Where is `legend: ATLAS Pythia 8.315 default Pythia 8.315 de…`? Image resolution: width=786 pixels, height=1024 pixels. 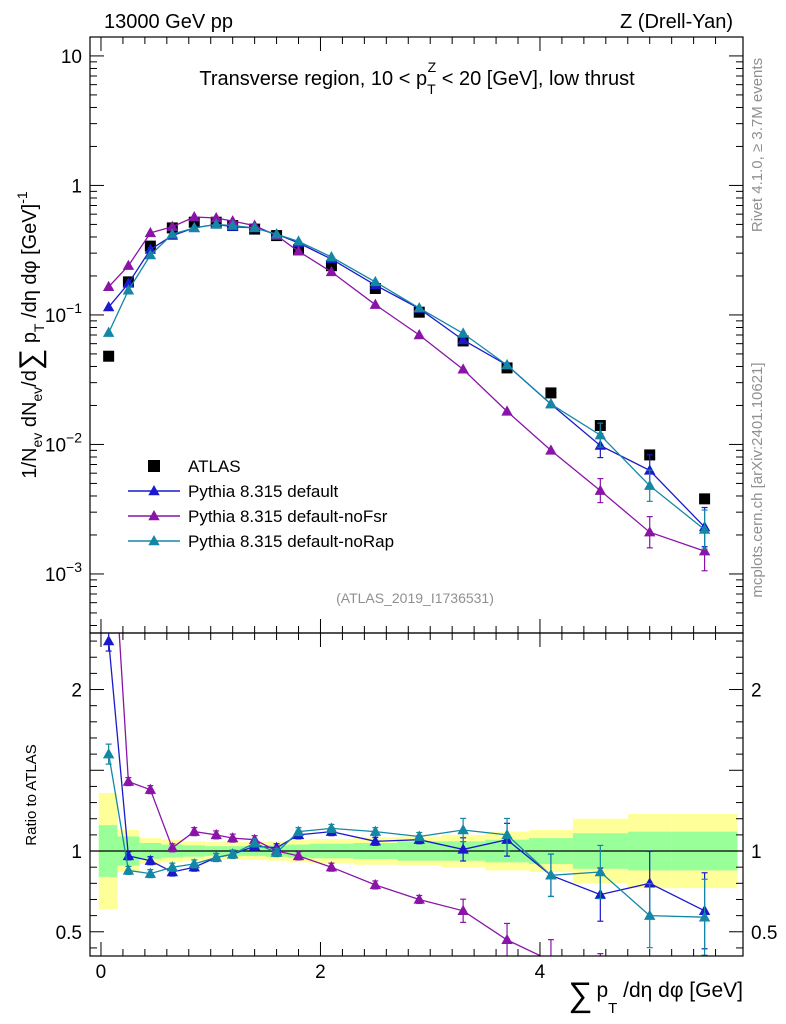 legend: ATLAS Pythia 8.315 default Pythia 8.315 de… is located at coordinates (261, 504).